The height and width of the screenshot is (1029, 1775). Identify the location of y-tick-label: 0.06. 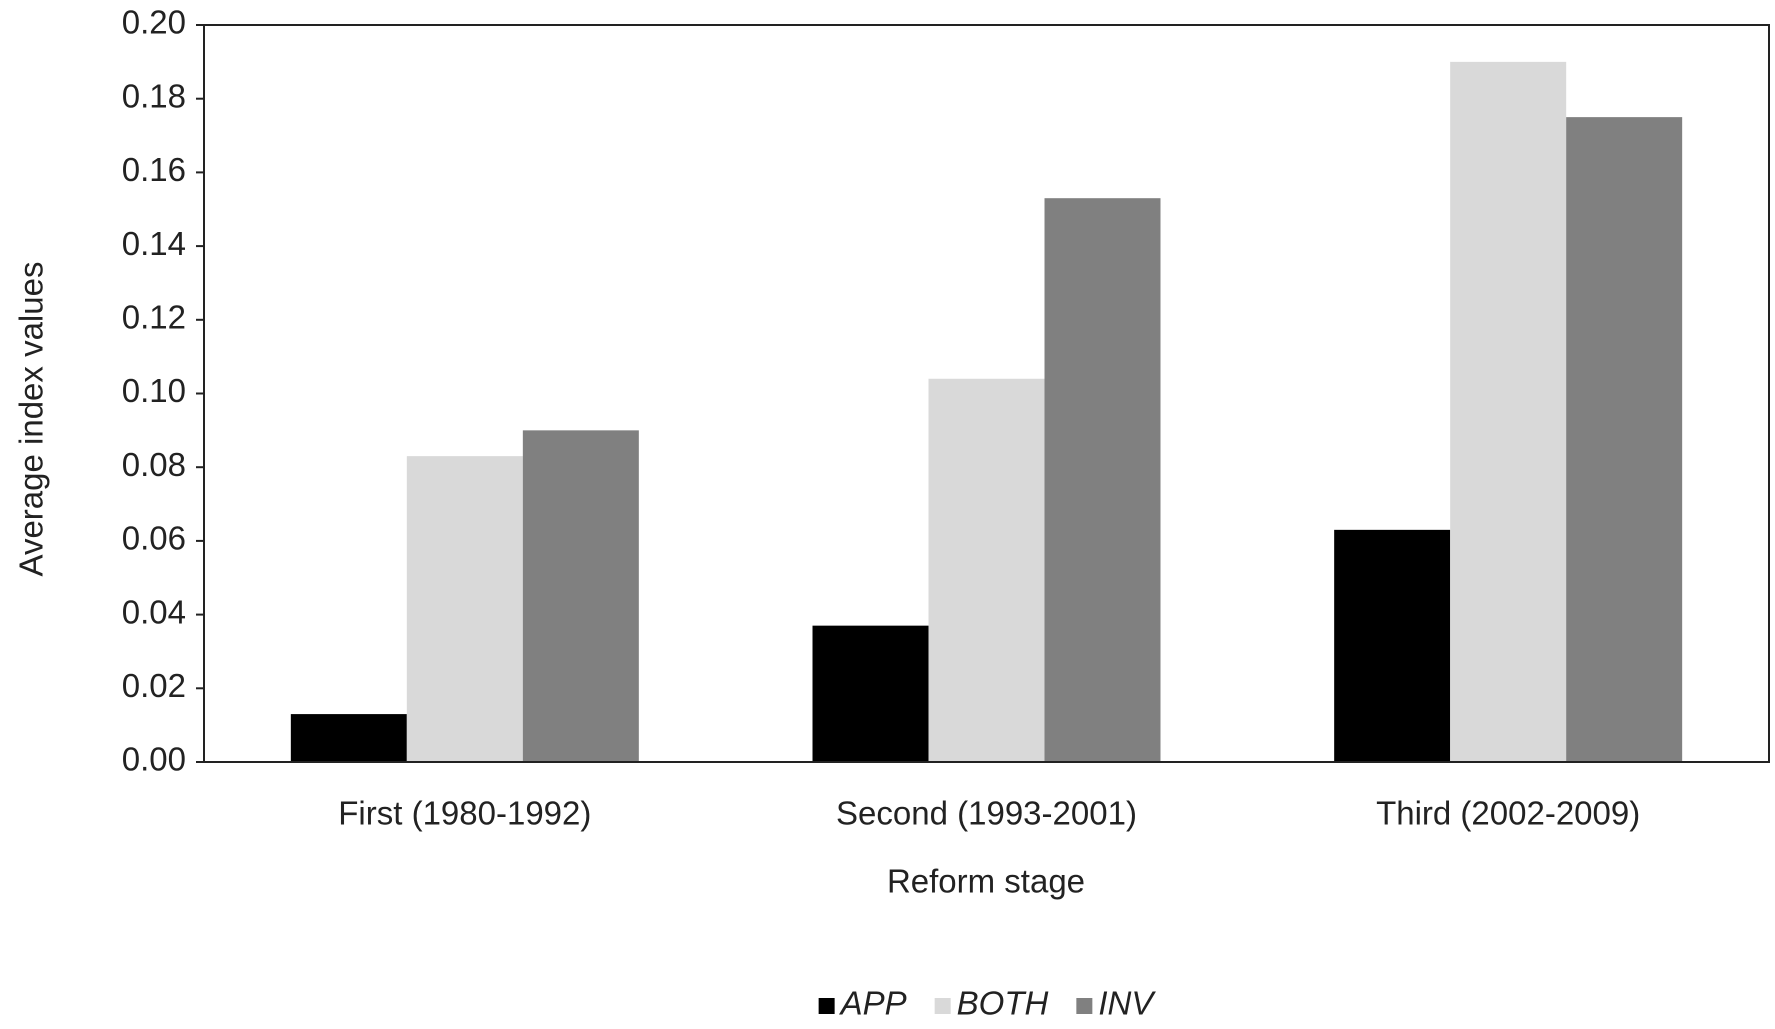
(154, 538).